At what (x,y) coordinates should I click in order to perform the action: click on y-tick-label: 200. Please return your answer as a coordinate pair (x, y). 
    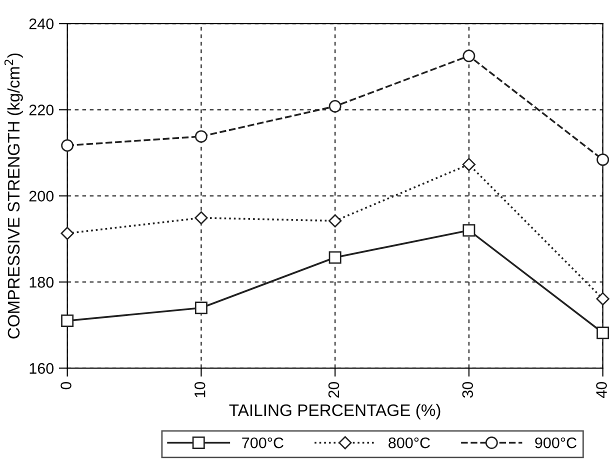
    Looking at the image, I should click on (41, 196).